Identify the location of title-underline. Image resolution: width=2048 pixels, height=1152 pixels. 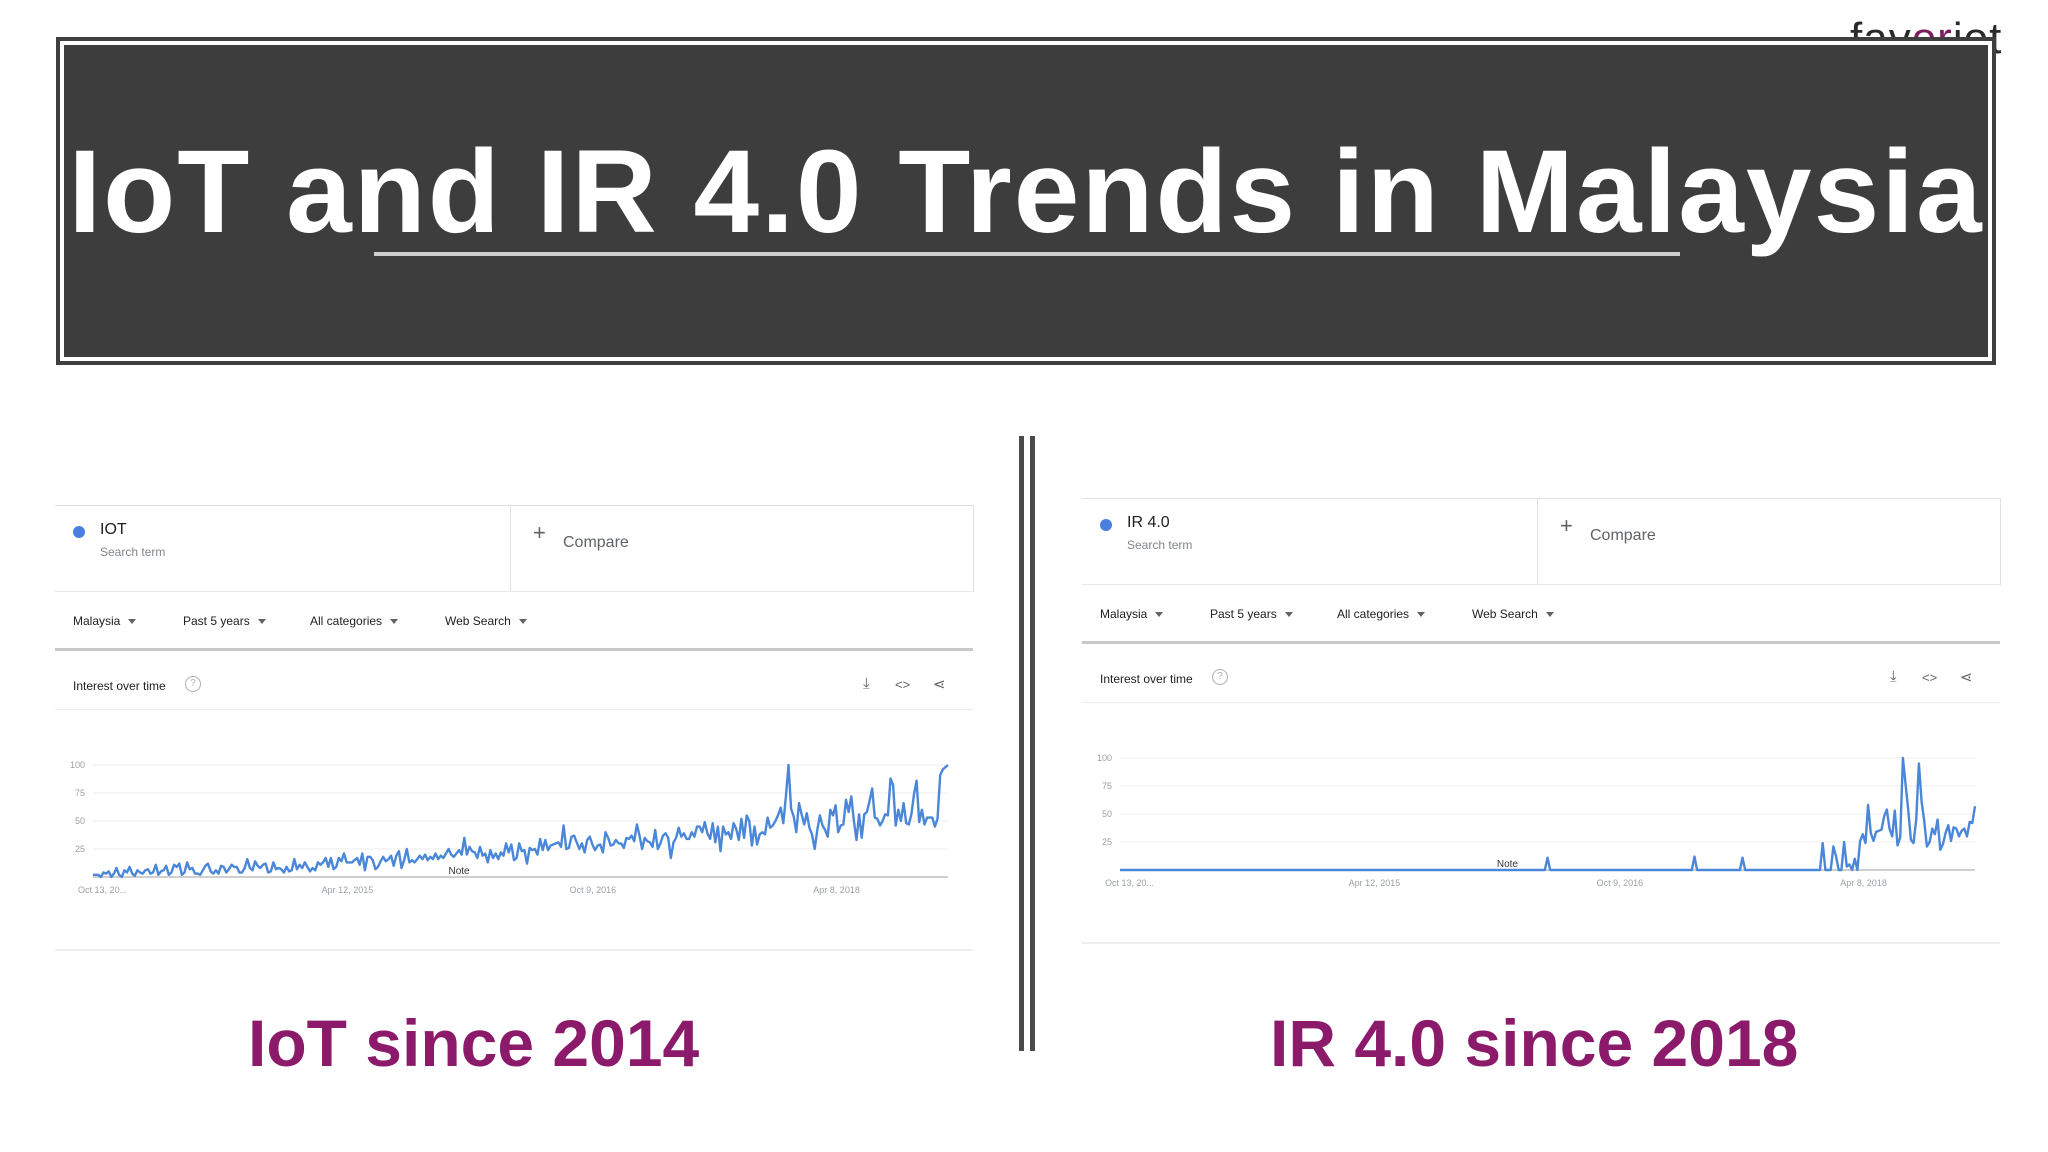
(1027, 254).